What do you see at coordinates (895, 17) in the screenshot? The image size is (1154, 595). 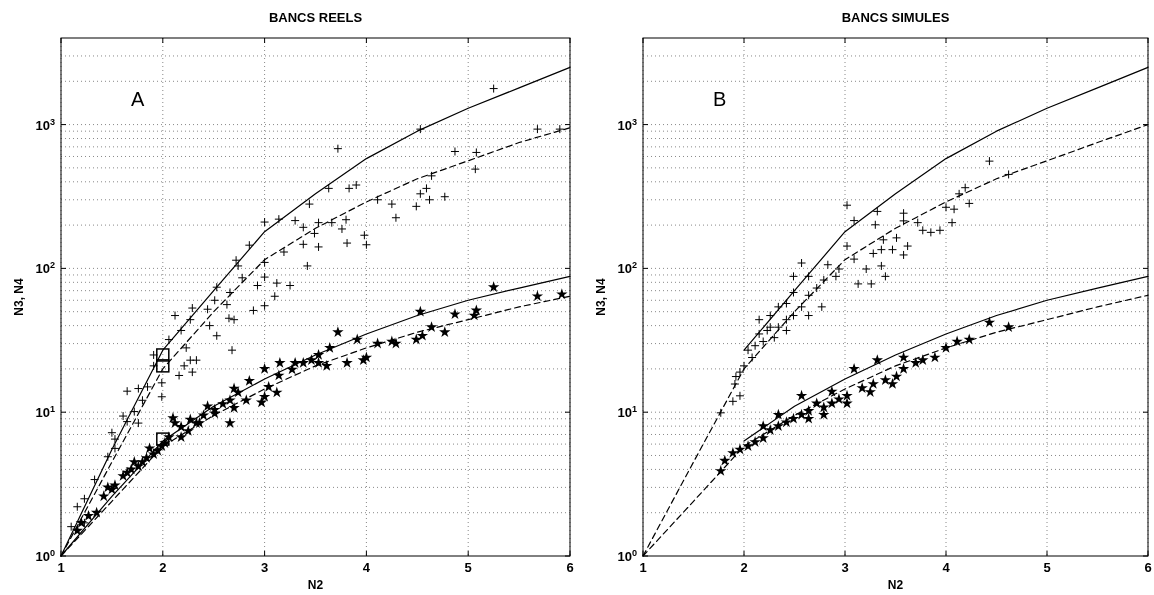 I see `chart-title: BANCS SIMULES` at bounding box center [895, 17].